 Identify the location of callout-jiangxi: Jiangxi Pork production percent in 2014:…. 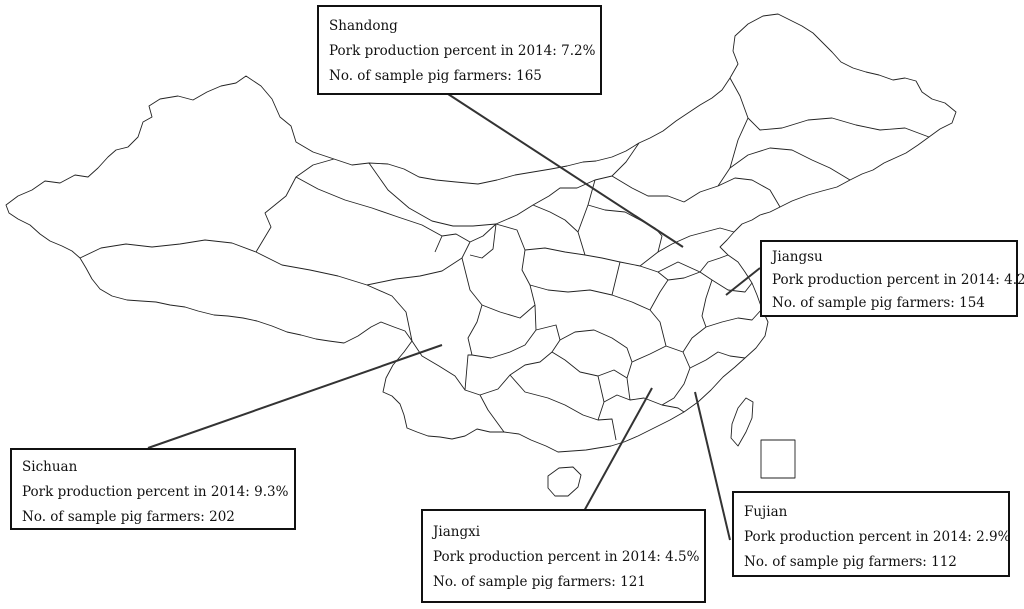
(563, 556).